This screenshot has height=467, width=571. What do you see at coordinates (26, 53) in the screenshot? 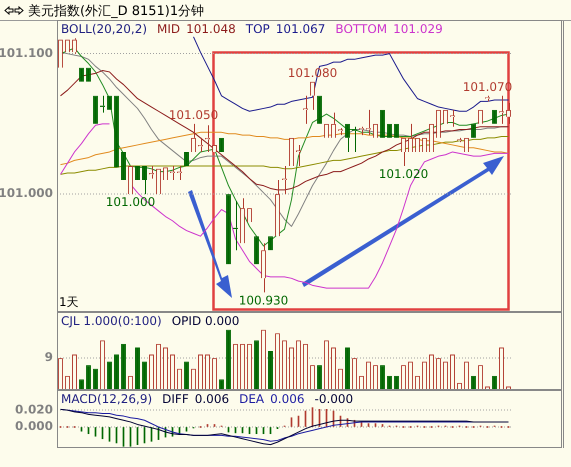
I see `y-tick-label: 101.100` at bounding box center [26, 53].